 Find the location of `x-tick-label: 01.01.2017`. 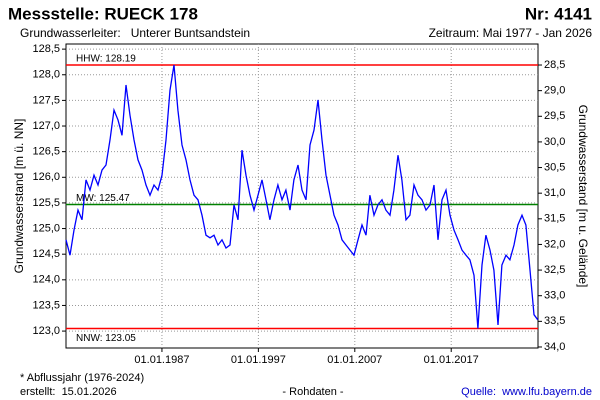

x-tick-label: 01.01.2017 is located at coordinates (451, 360).